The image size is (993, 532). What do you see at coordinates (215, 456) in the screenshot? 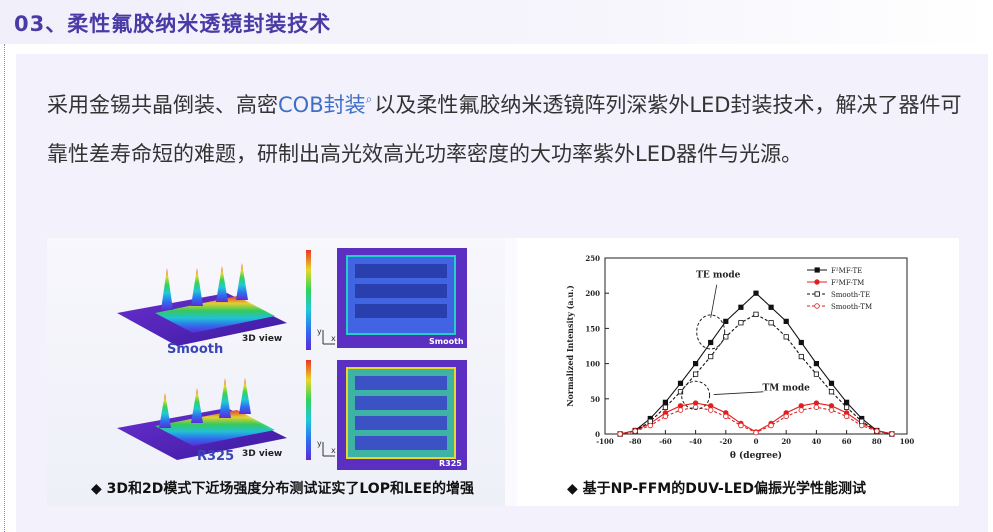
I see `r325-label: R325` at bounding box center [215, 456].